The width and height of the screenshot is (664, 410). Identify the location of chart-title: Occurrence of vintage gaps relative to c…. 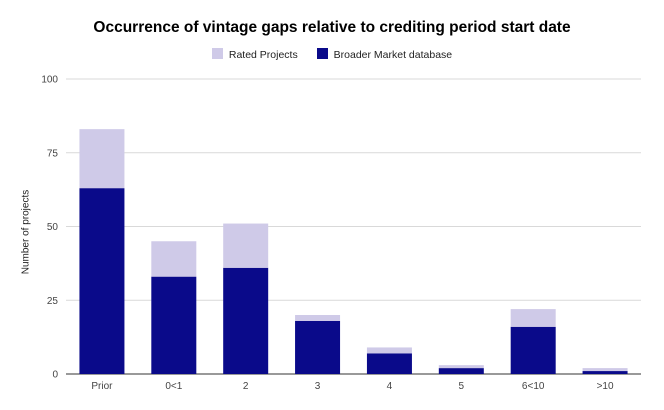
(332, 27).